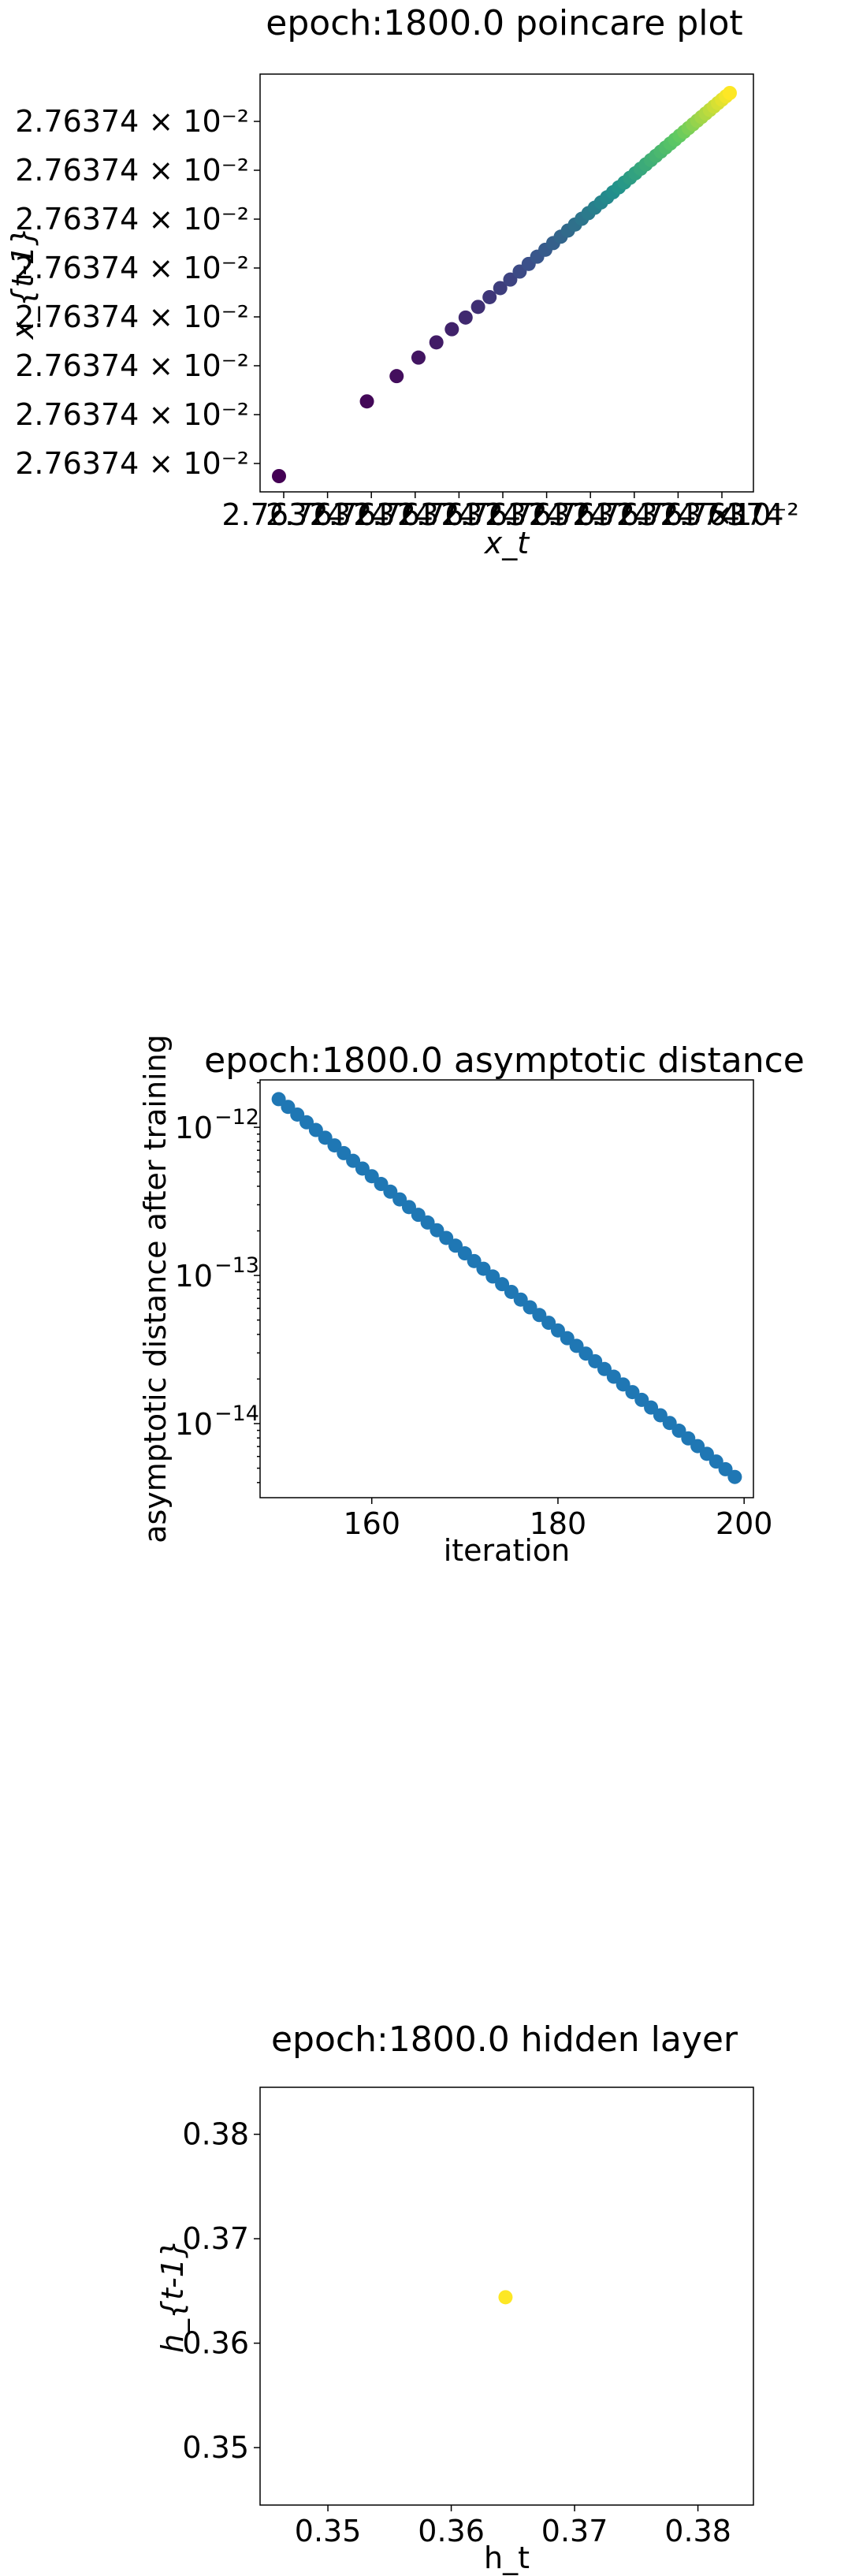 The width and height of the screenshot is (848, 2576). I want to click on asymptotic-points, so click(506, 1288).